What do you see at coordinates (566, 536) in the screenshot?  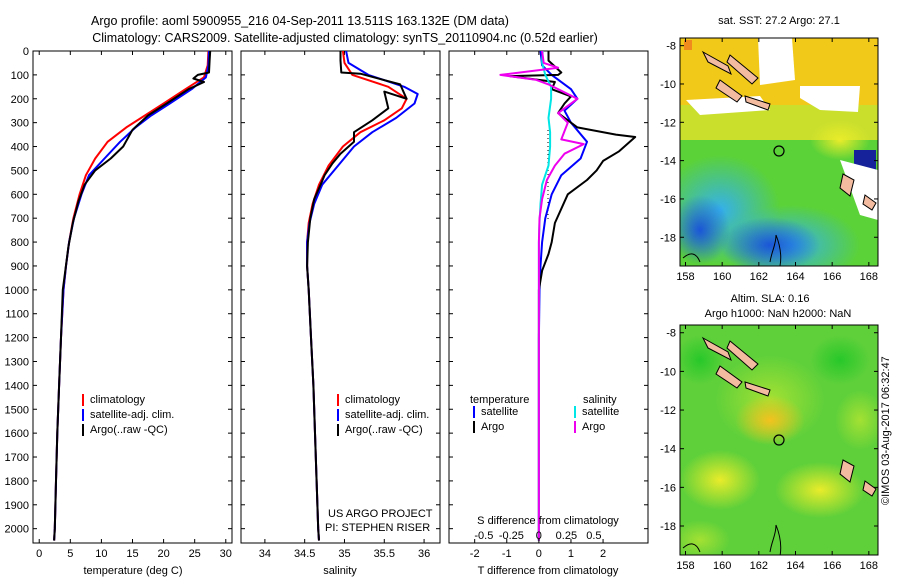 I see `s-diff-tick-label: 0.25` at bounding box center [566, 536].